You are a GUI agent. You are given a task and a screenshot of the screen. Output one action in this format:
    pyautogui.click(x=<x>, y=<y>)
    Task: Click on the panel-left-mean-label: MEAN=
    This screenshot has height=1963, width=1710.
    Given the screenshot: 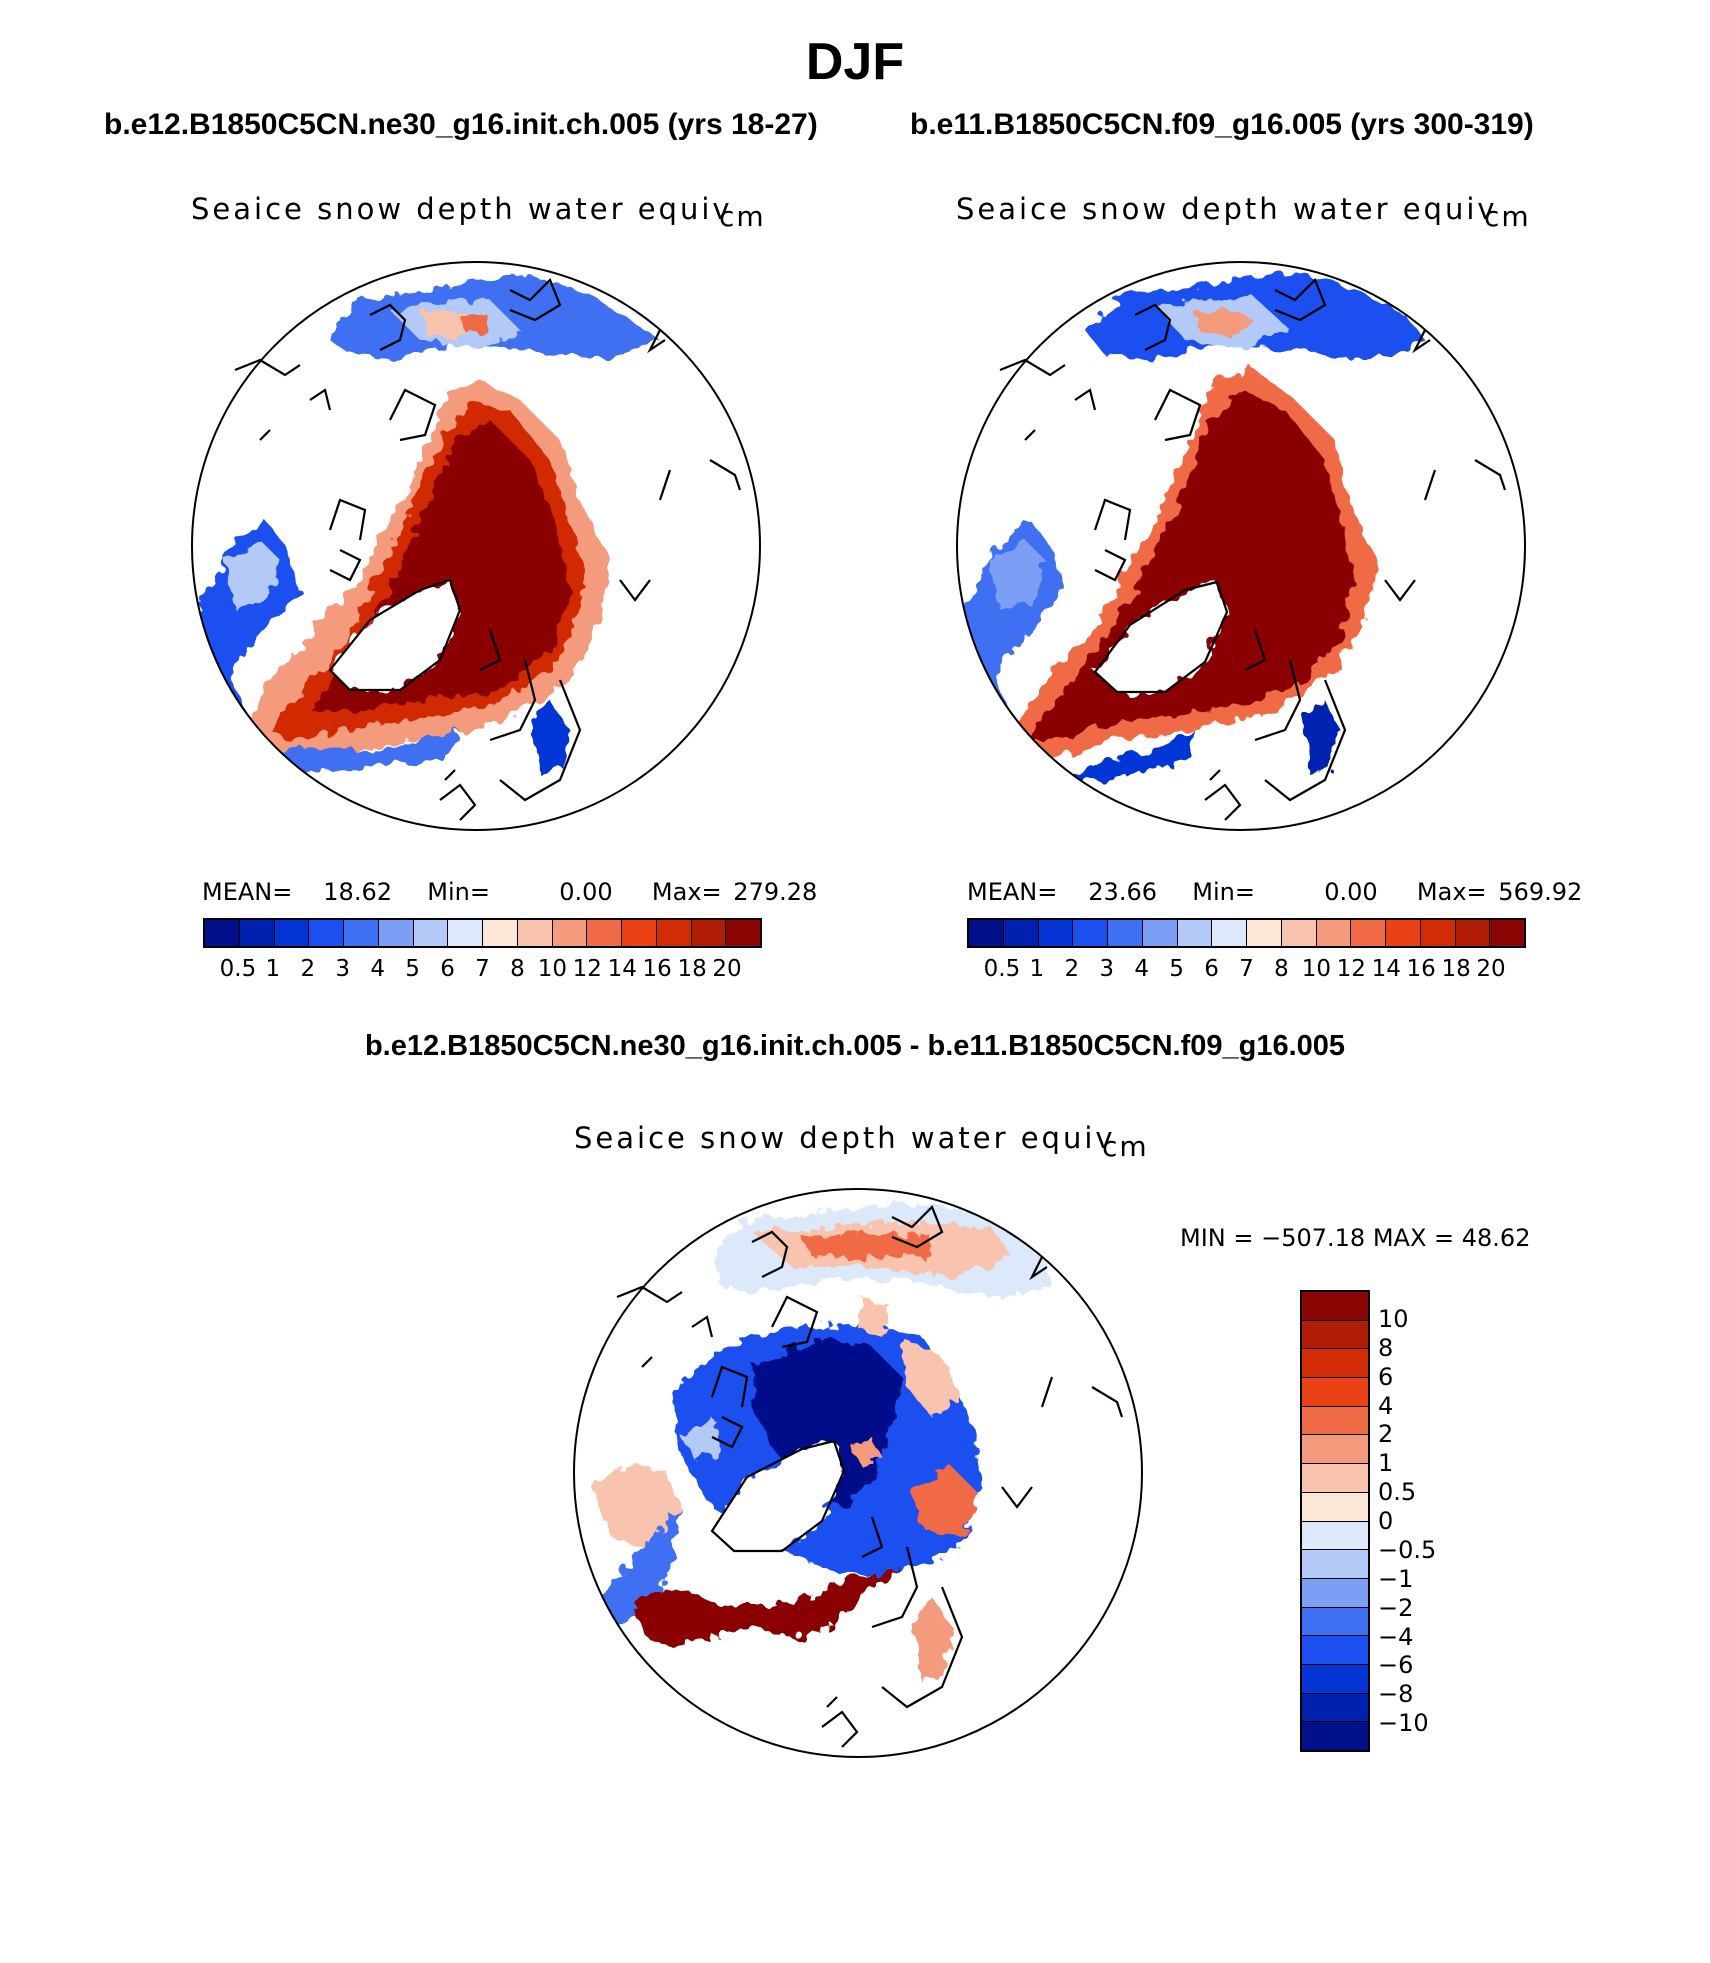 What is the action you would take?
    pyautogui.click(x=247, y=892)
    